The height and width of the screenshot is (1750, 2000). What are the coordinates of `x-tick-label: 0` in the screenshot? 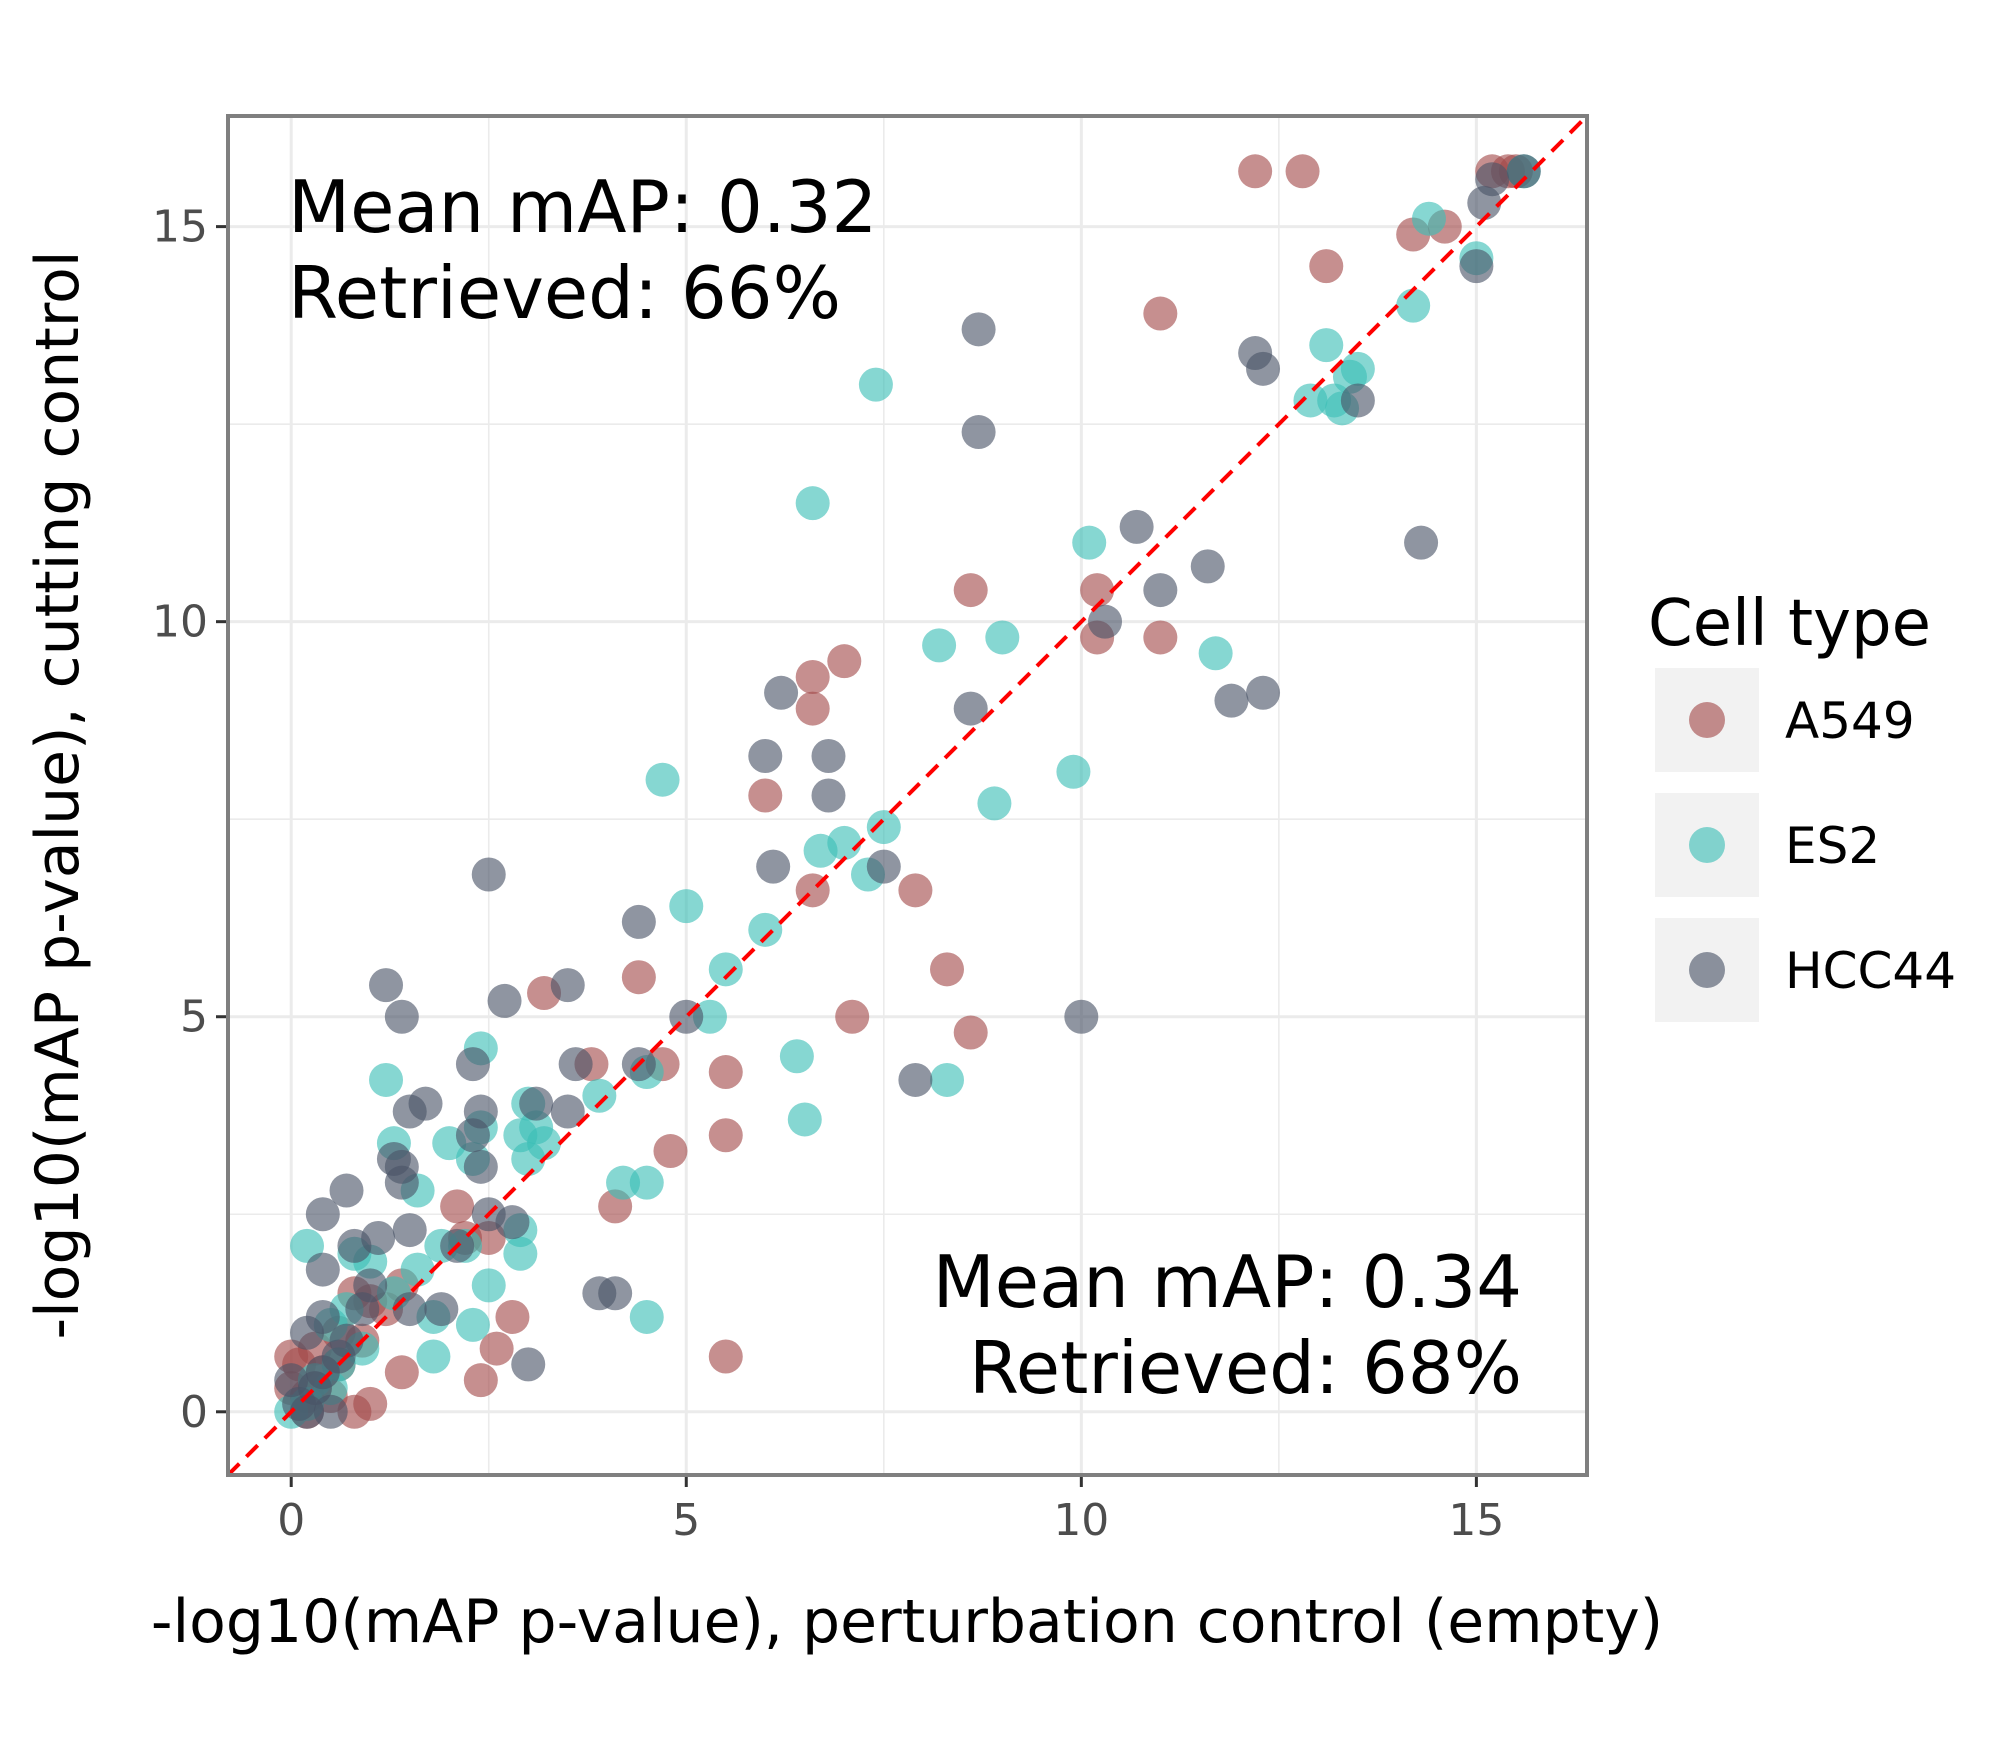 It's located at (291, 1520).